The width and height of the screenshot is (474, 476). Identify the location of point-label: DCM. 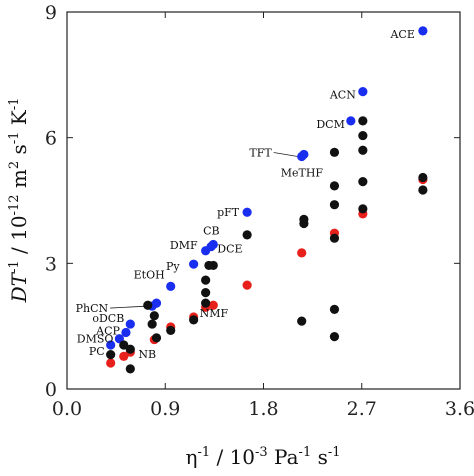
(330, 124).